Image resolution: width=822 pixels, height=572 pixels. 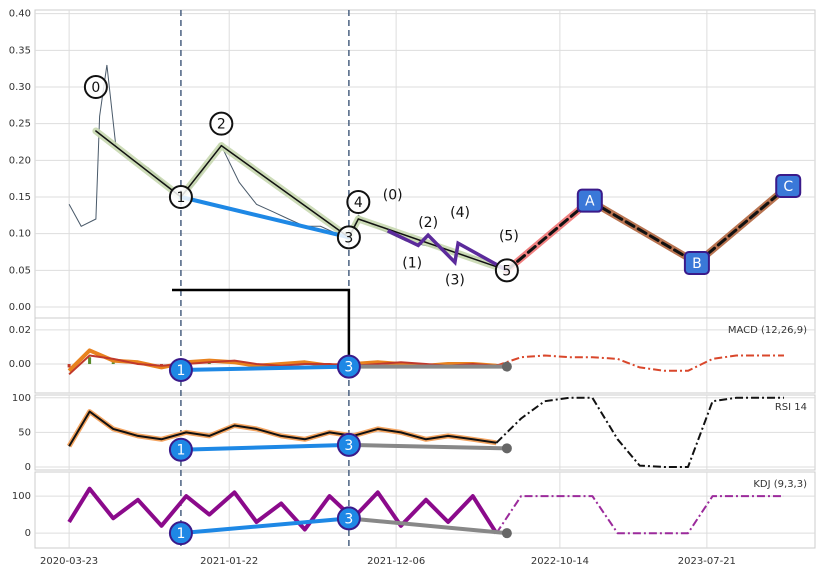 What do you see at coordinates (24, 432) in the screenshot?
I see `y-tick-label: 50` at bounding box center [24, 432].